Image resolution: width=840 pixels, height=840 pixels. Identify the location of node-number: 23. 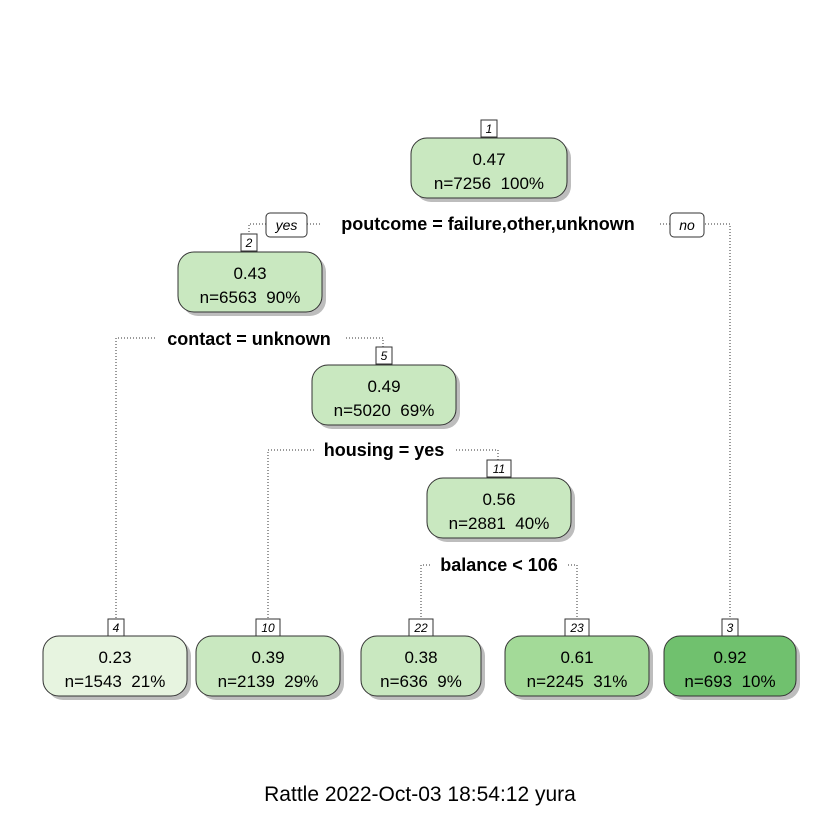
(576, 628).